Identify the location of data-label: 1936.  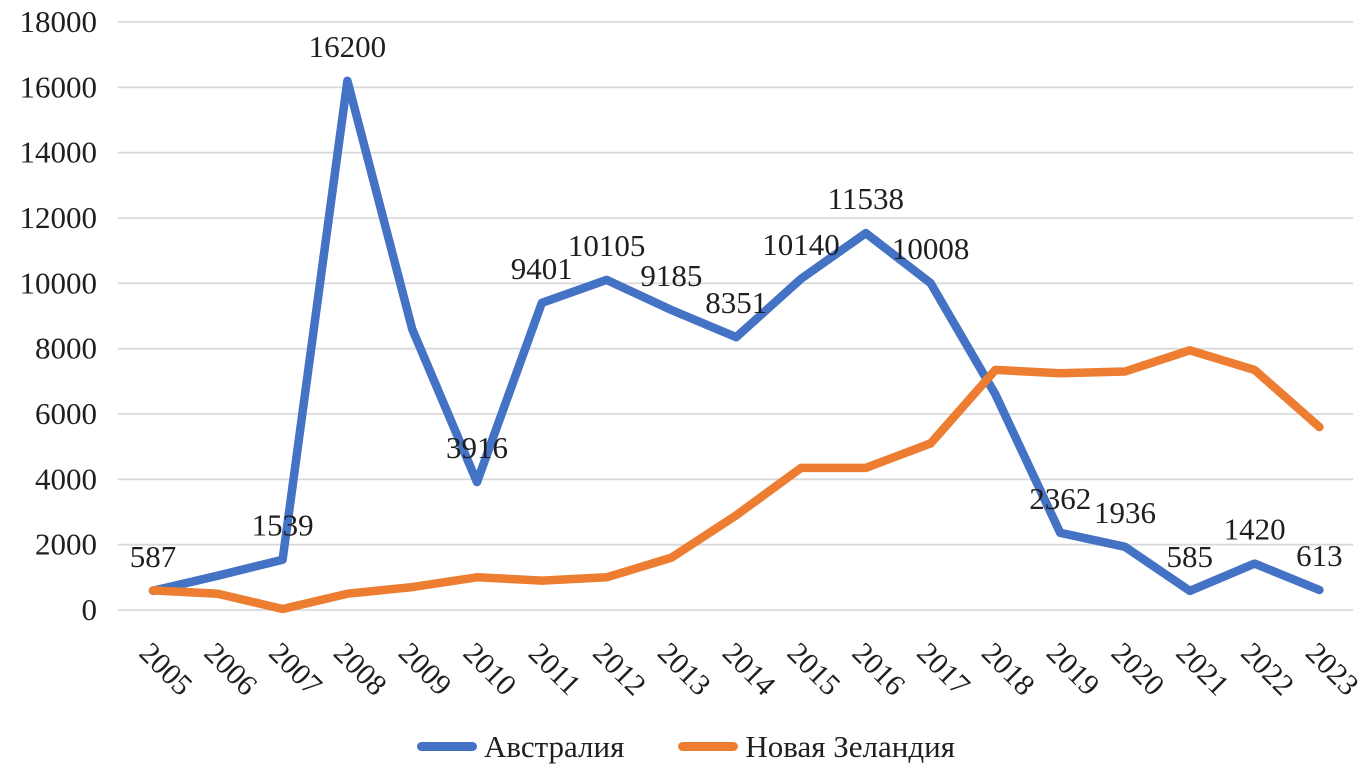
(1125, 512).